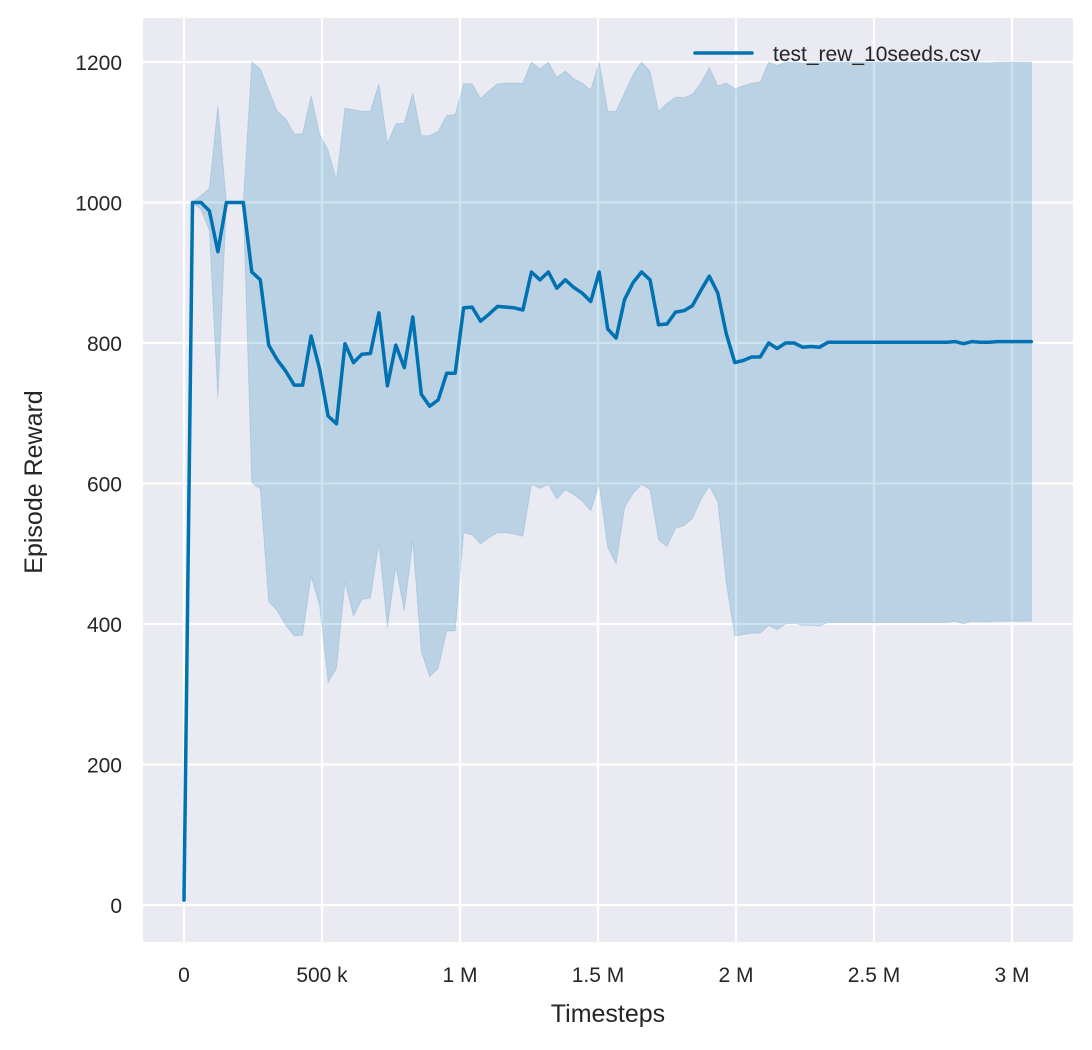  Describe the element at coordinates (460, 975) in the screenshot. I see `x-tick-label: 1 M` at that location.